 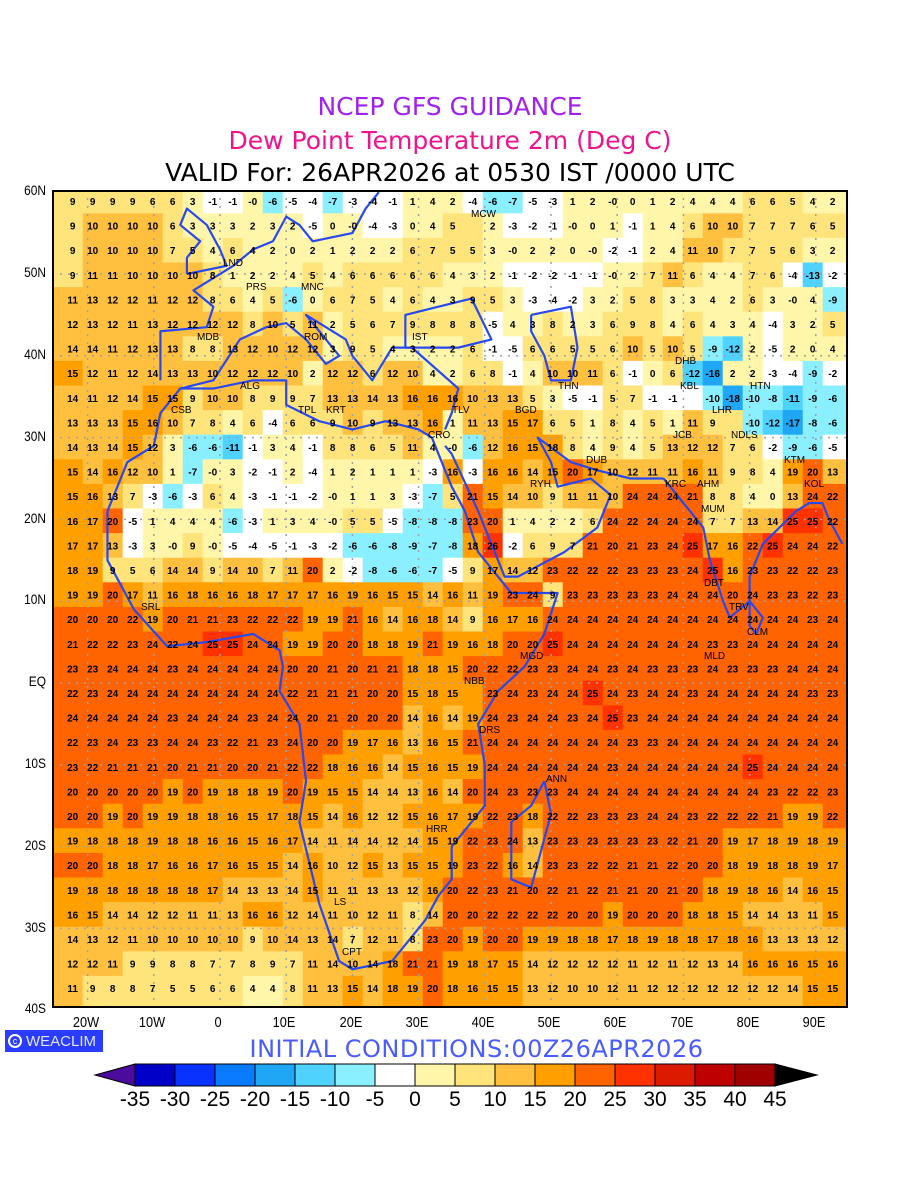 What do you see at coordinates (755, 1075) in the screenshot?
I see `colorbar-swatch` at bounding box center [755, 1075].